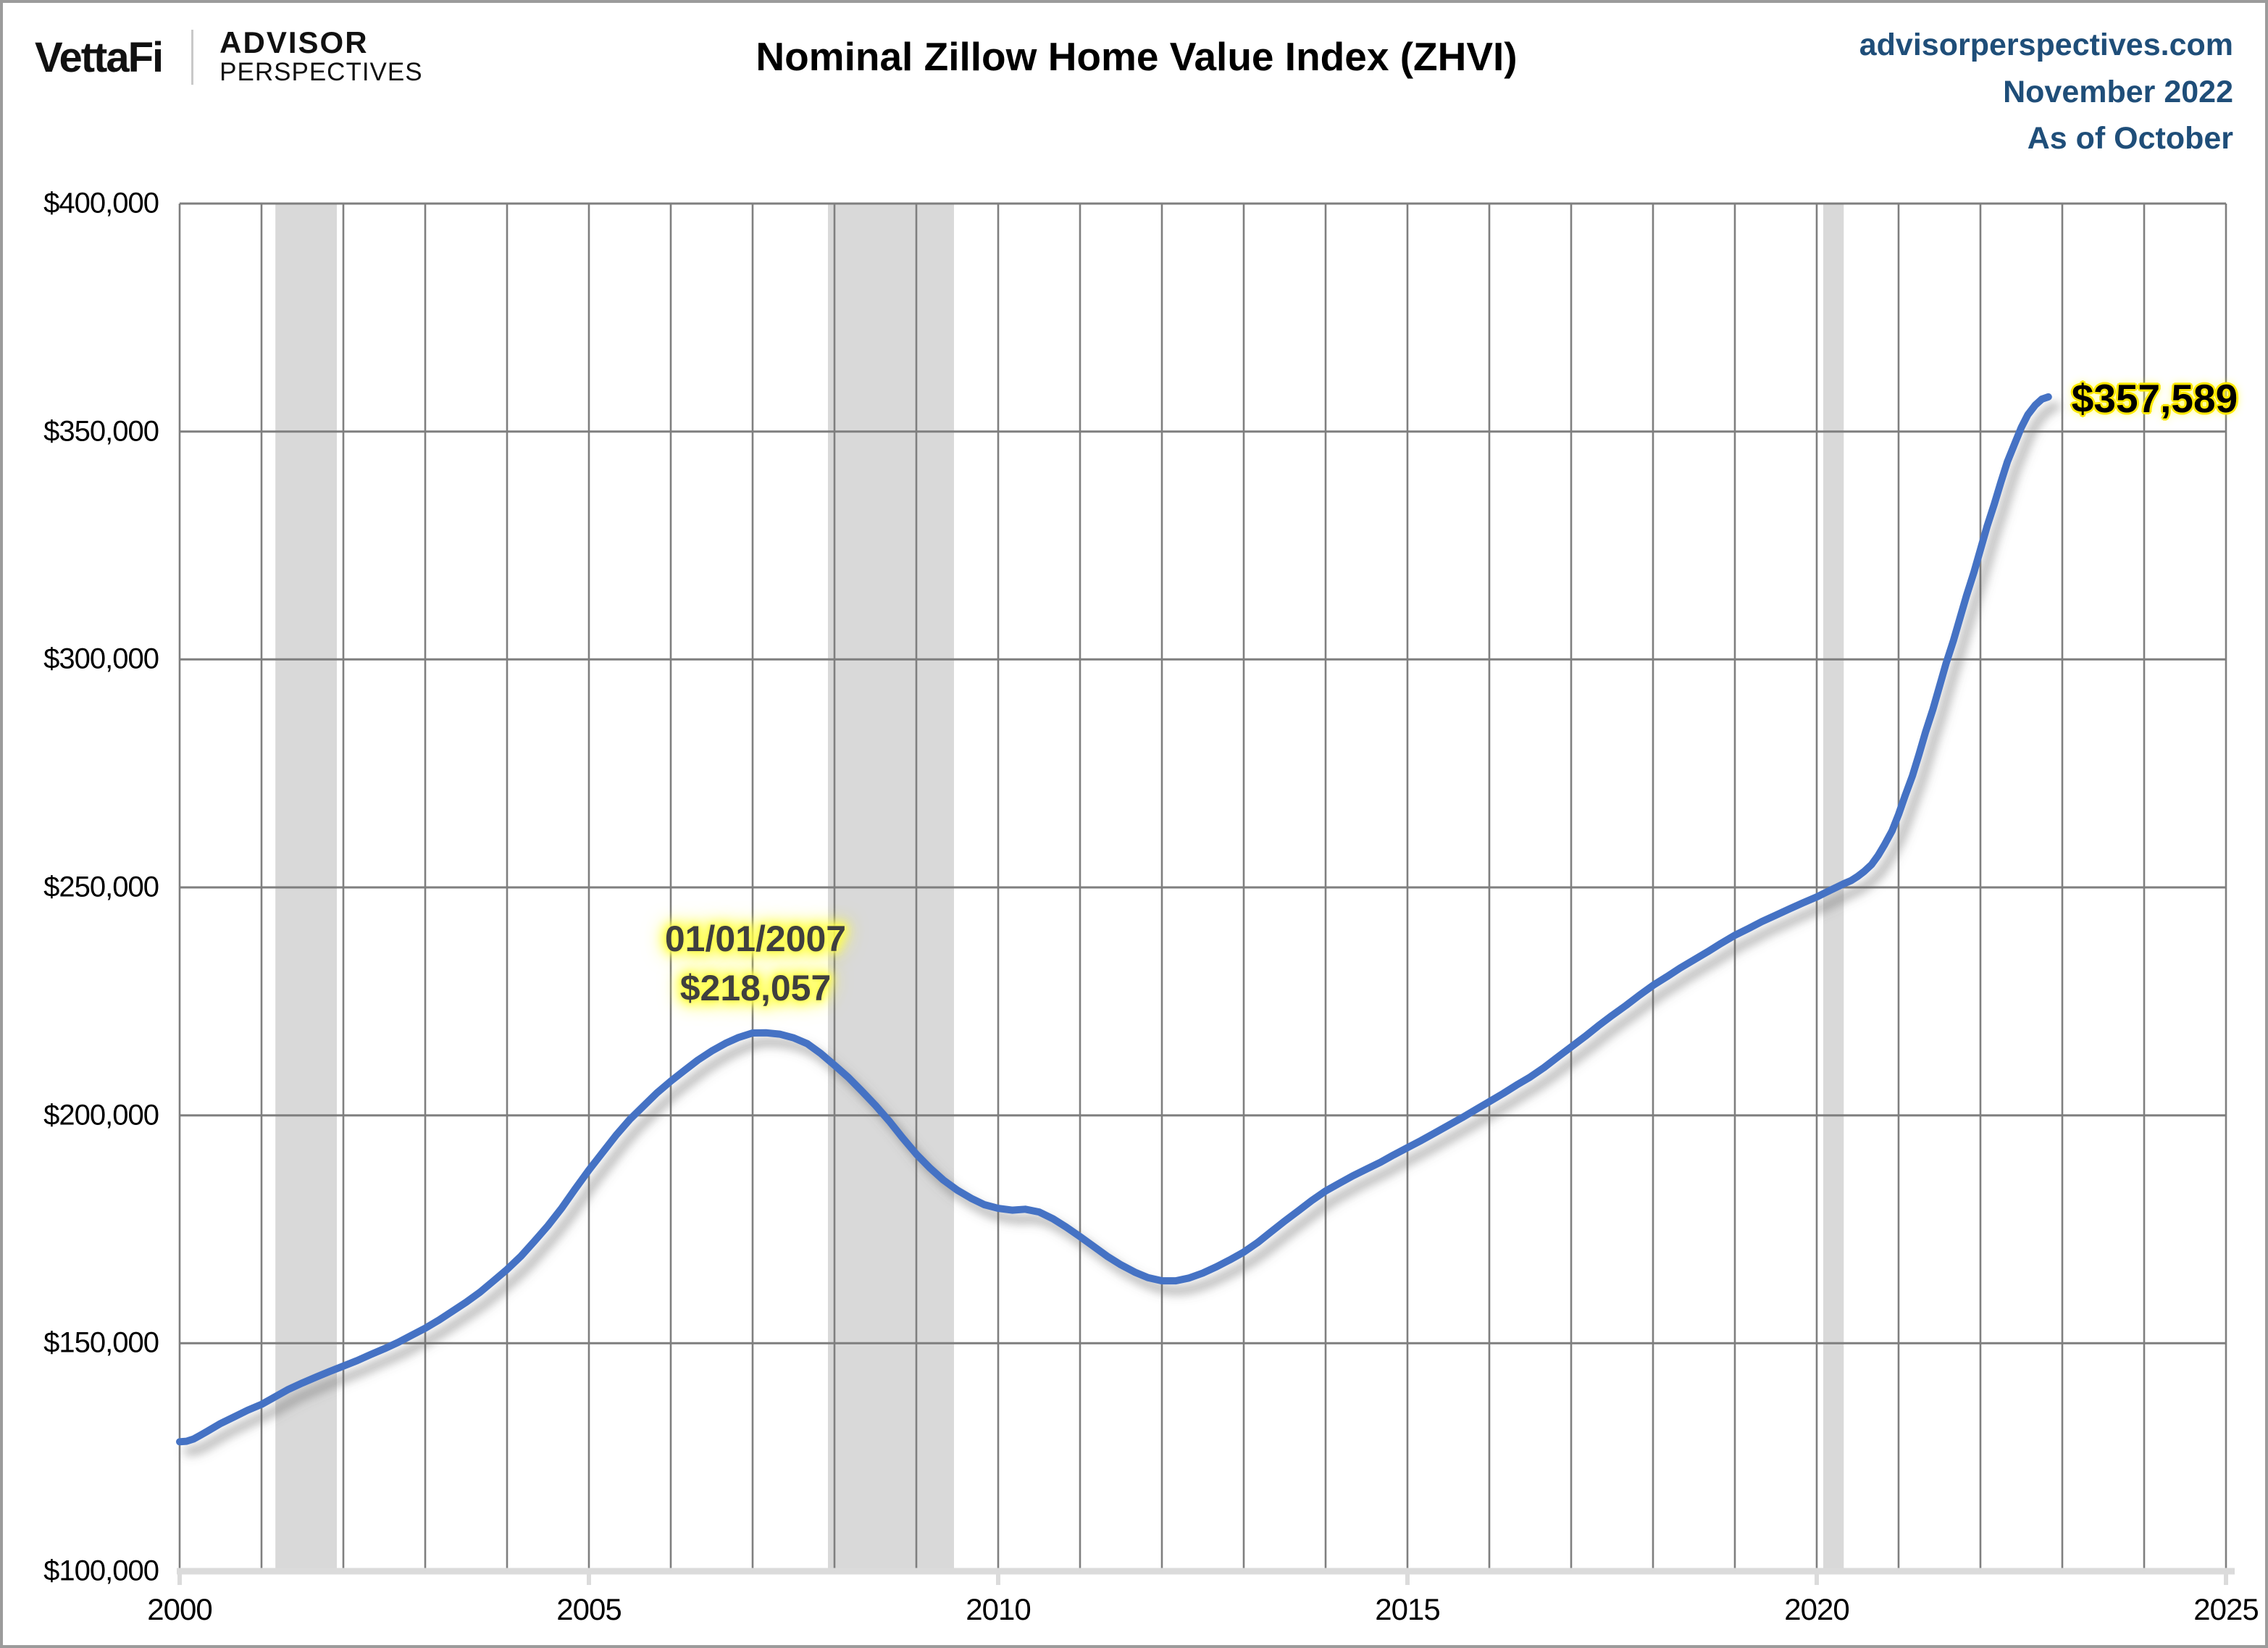  What do you see at coordinates (101, 659) in the screenshot?
I see `y-axis-label: $300,000` at bounding box center [101, 659].